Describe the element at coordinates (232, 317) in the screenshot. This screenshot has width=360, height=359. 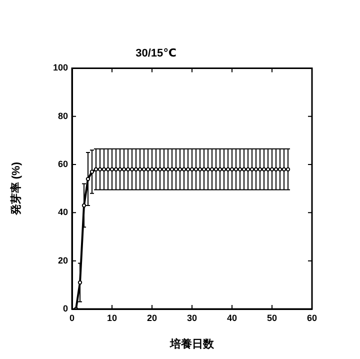
I see `x-tick-label: 40` at that location.